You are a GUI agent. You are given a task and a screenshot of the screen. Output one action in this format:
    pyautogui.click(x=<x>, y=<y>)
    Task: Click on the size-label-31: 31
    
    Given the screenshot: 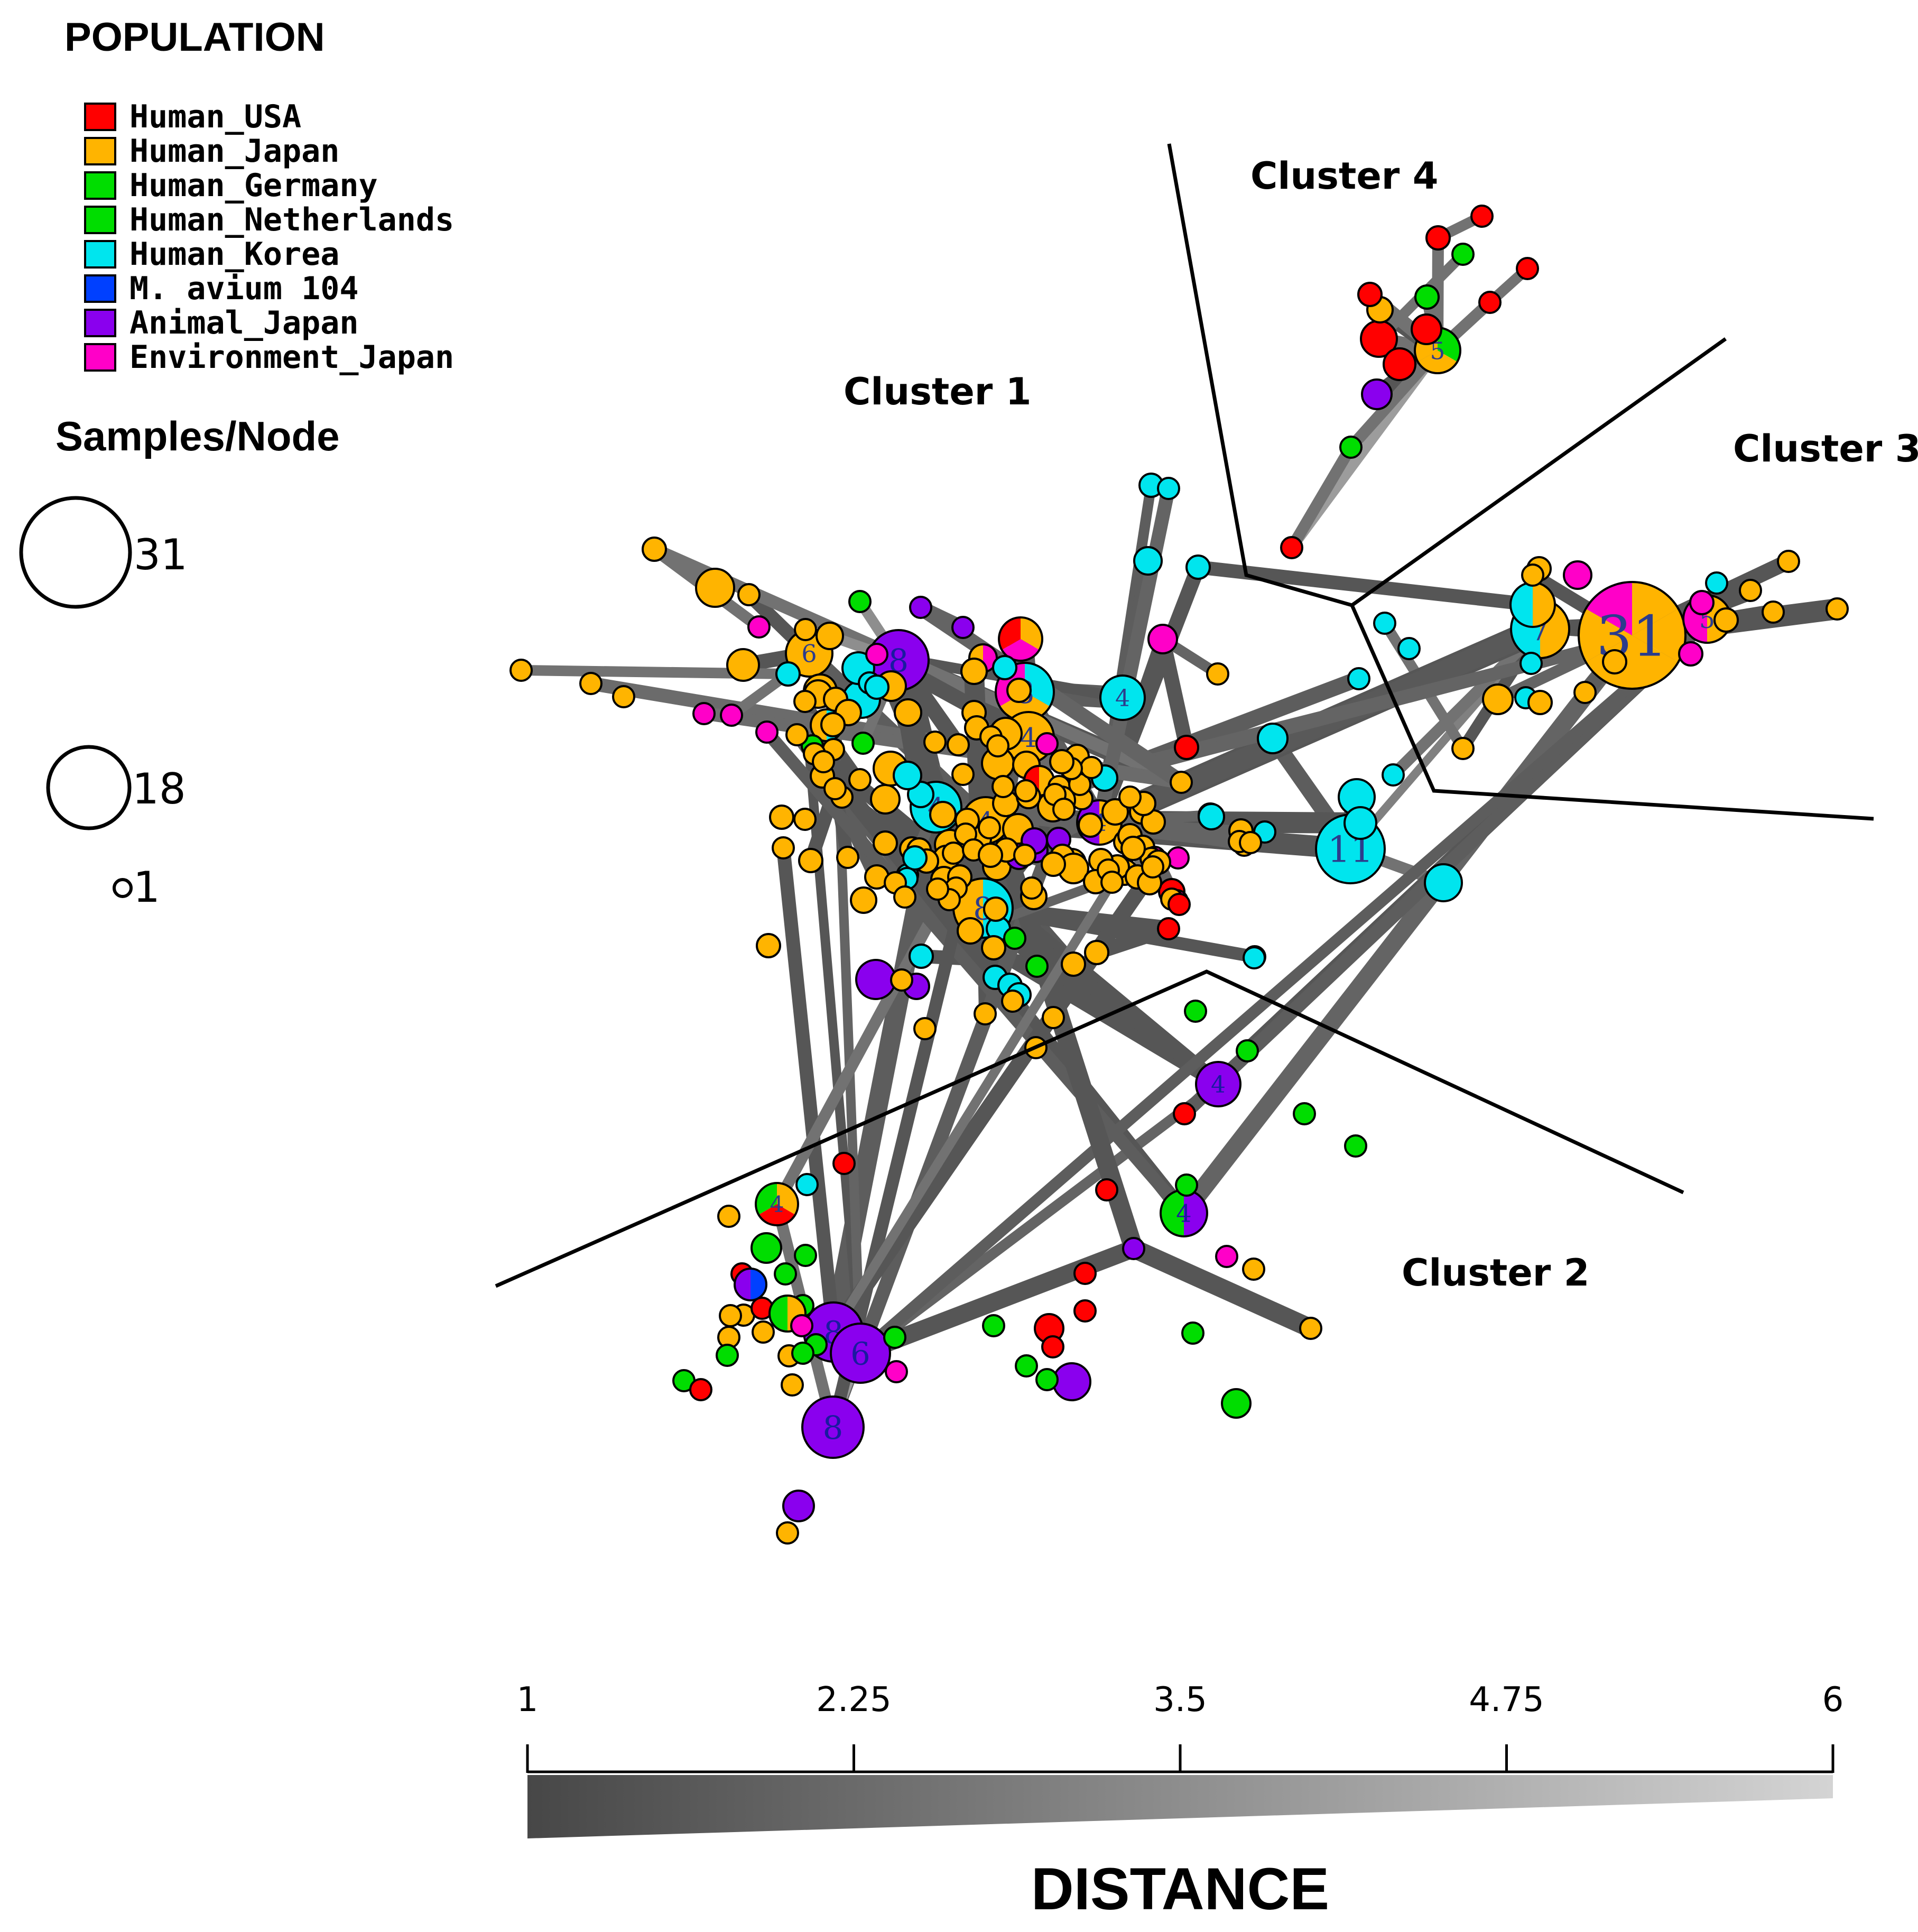 What is the action you would take?
    pyautogui.click(x=161, y=554)
    